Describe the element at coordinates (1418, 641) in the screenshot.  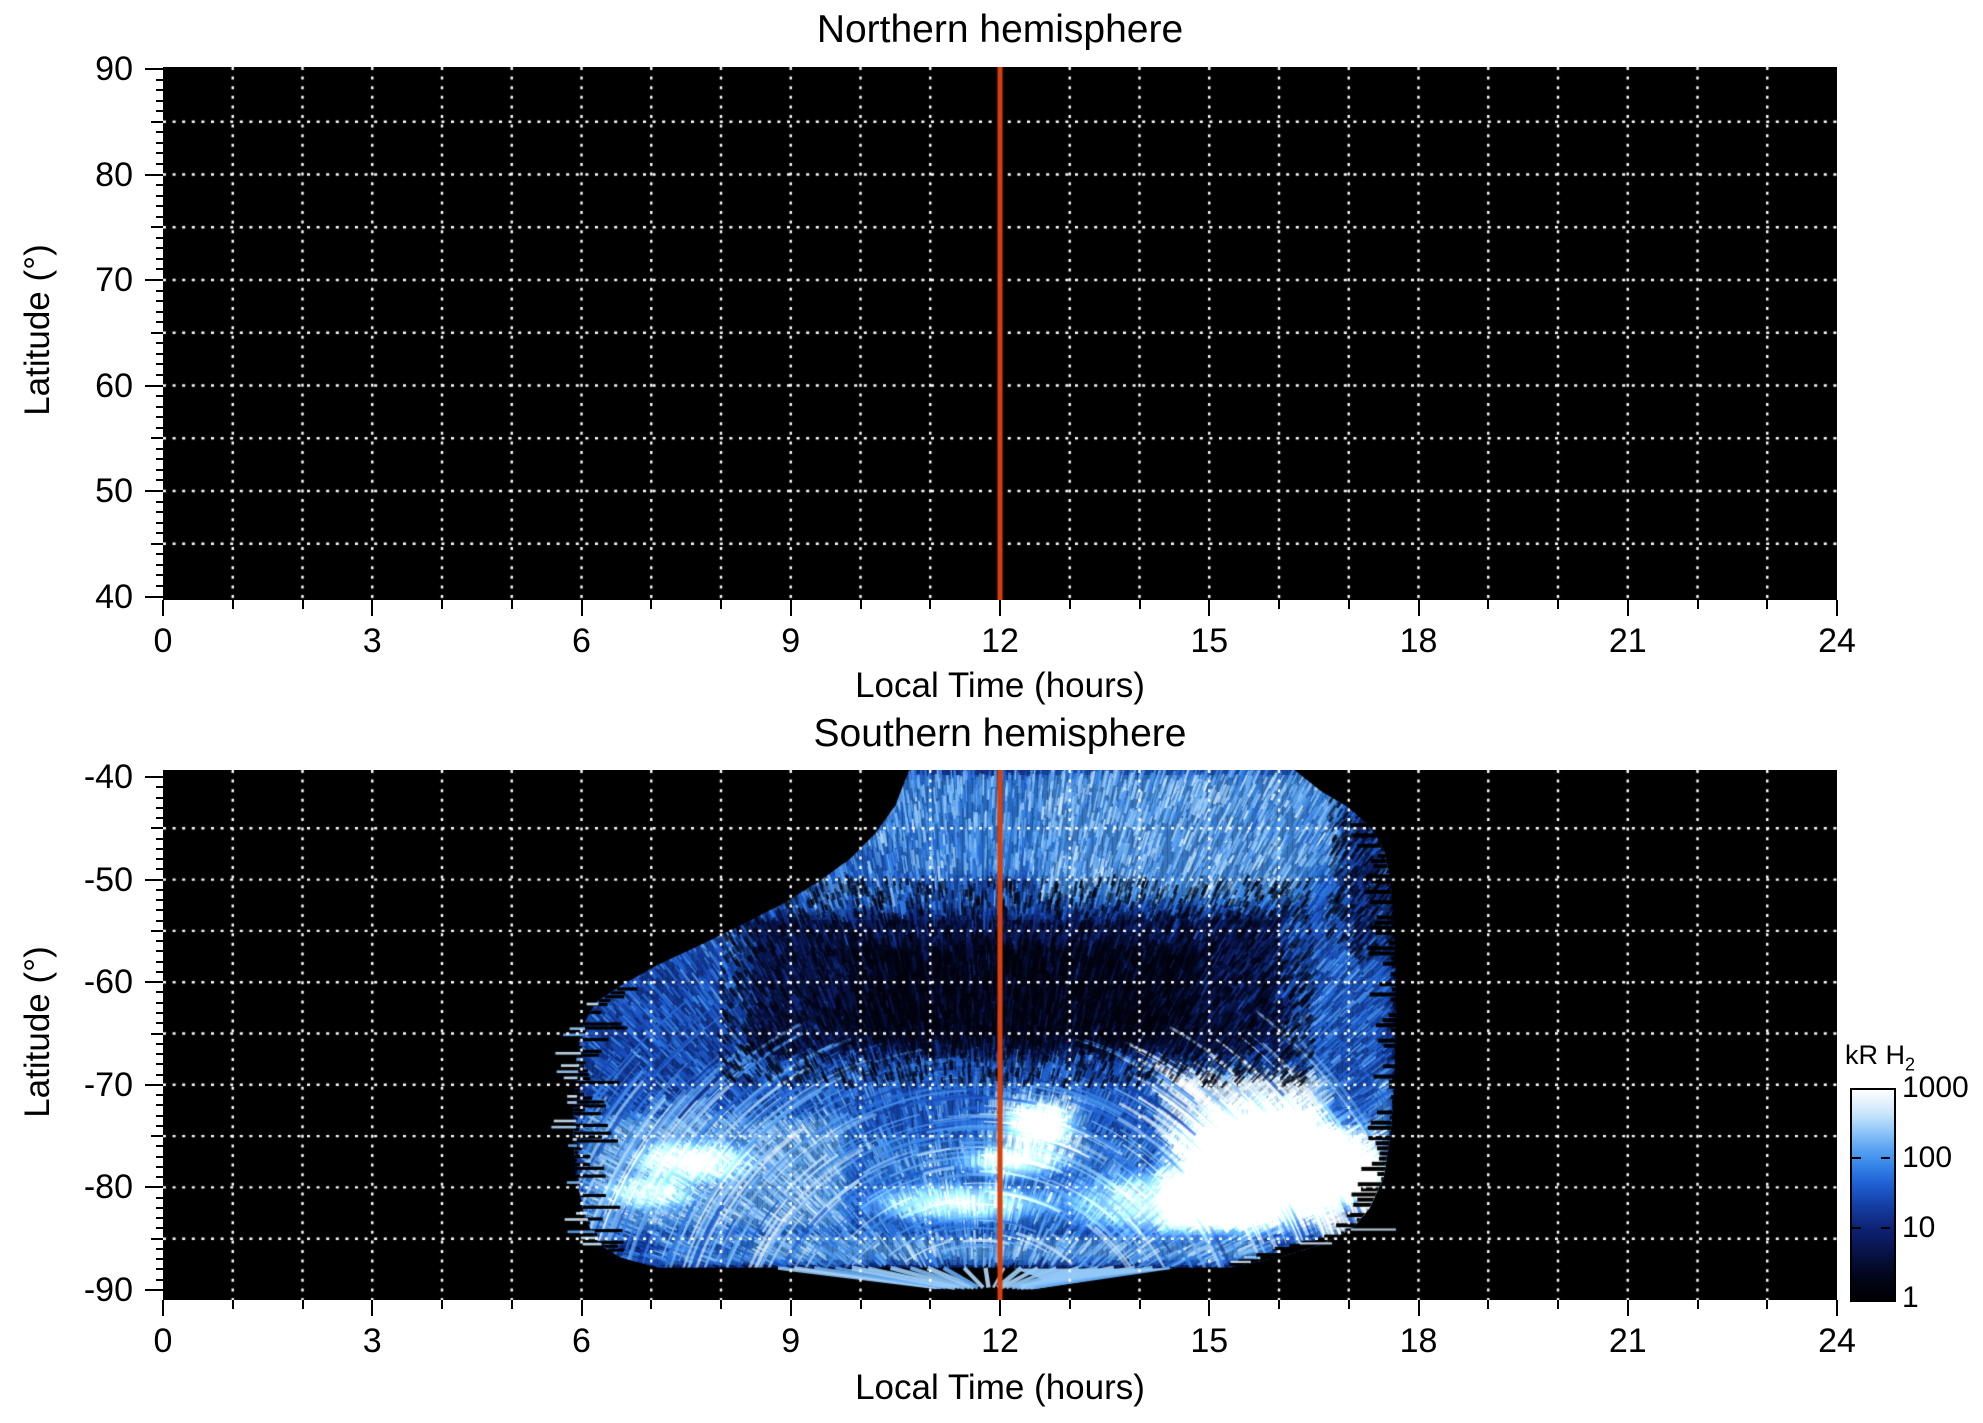
I see `x-tick-label: 18` at that location.